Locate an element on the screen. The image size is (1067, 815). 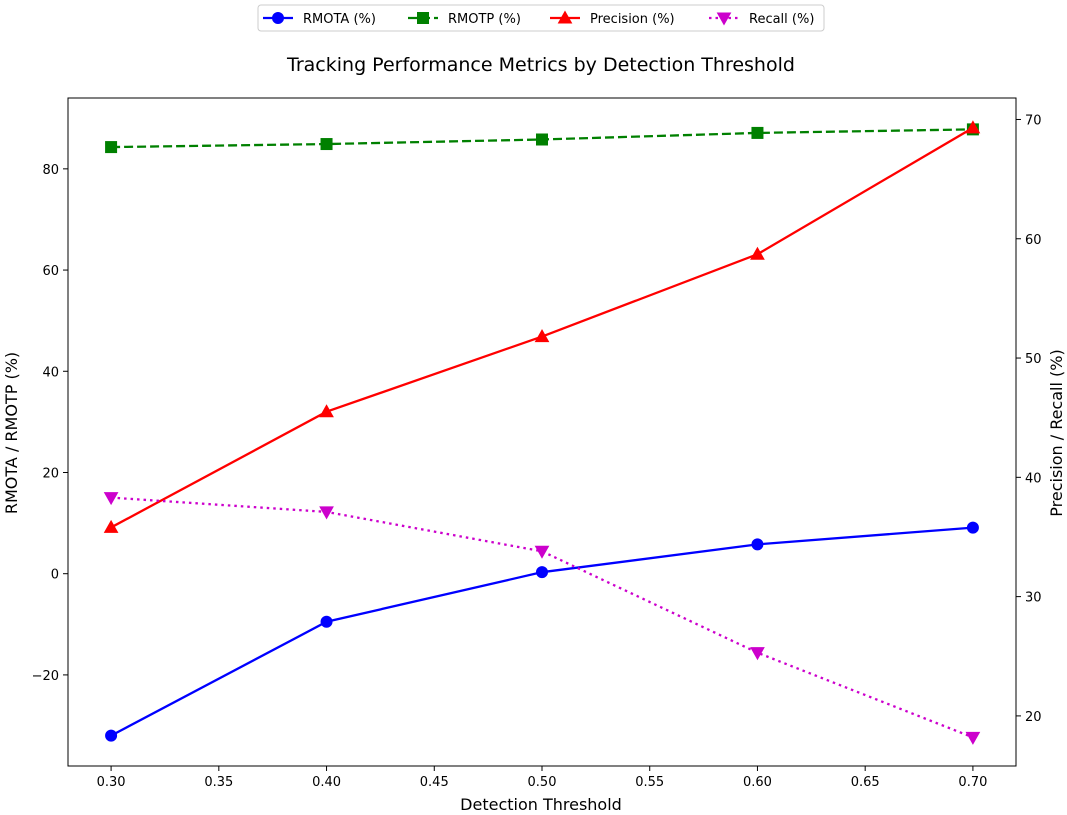
legend-item-precision: Precision (%) is located at coordinates (612, 18).